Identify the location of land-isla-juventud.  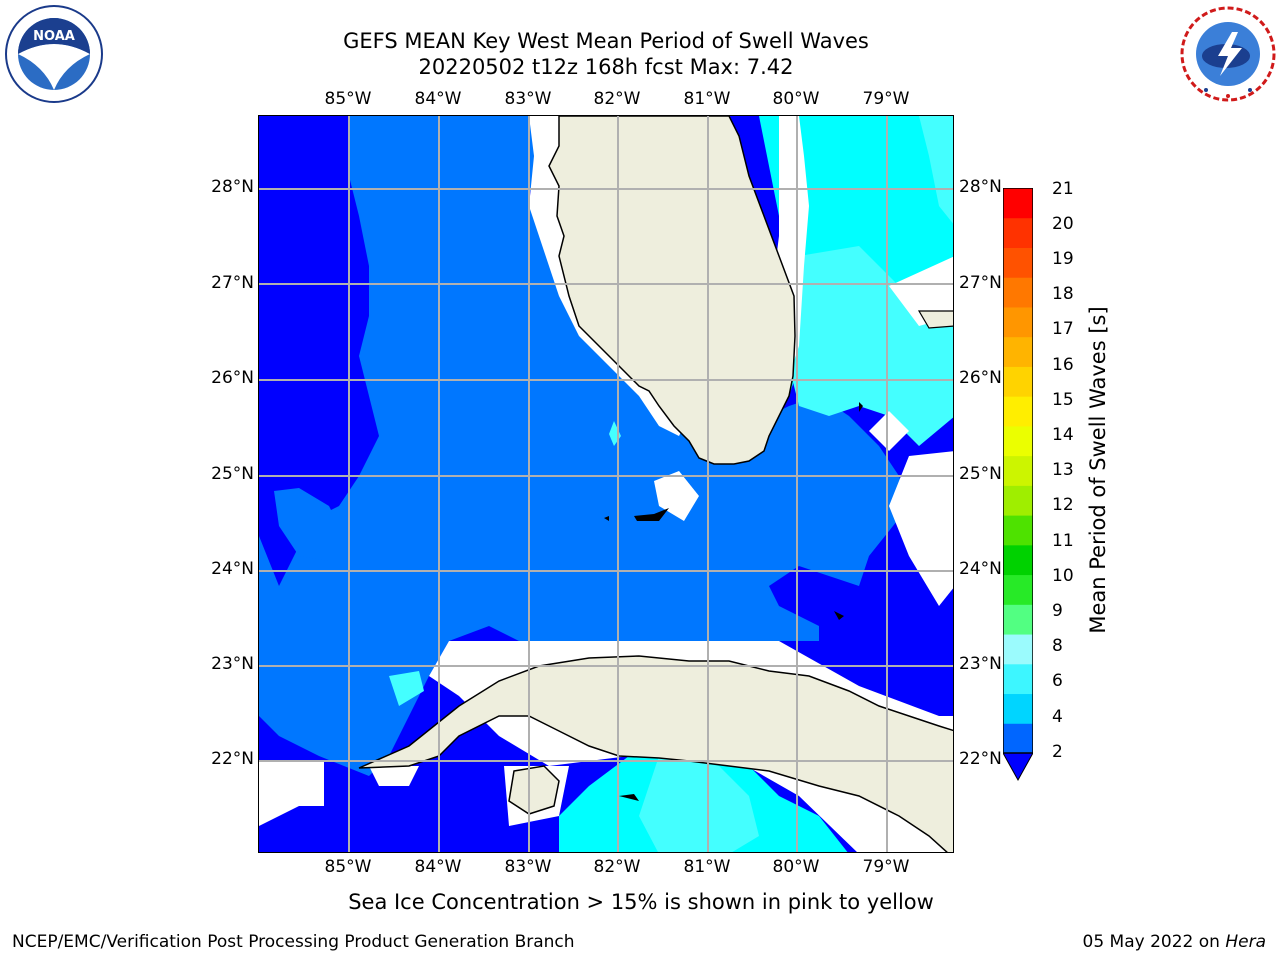
(534, 790).